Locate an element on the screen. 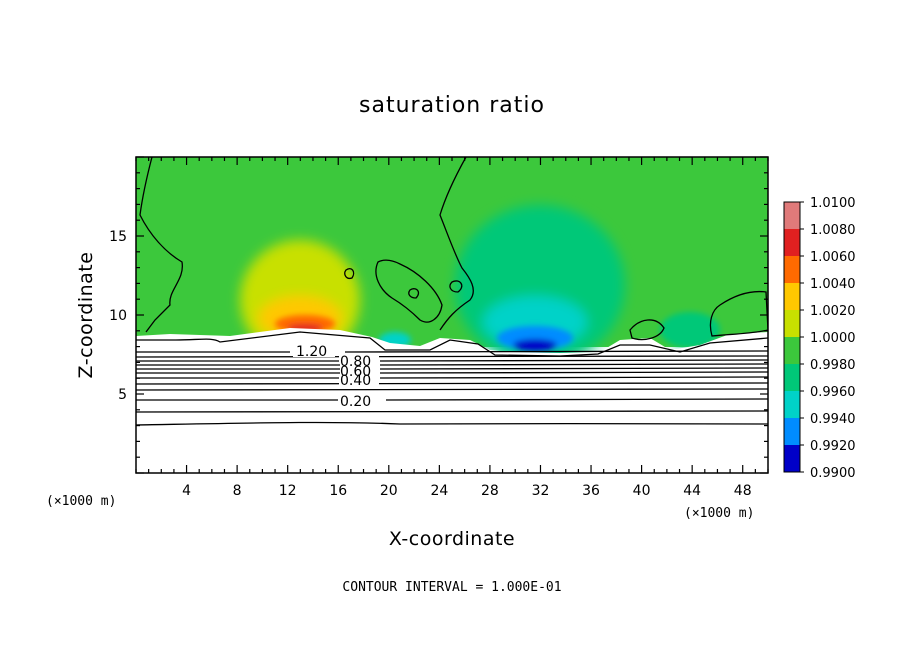 The width and height of the screenshot is (904, 654). contour-label-0.40: 0.40 is located at coordinates (355, 381).